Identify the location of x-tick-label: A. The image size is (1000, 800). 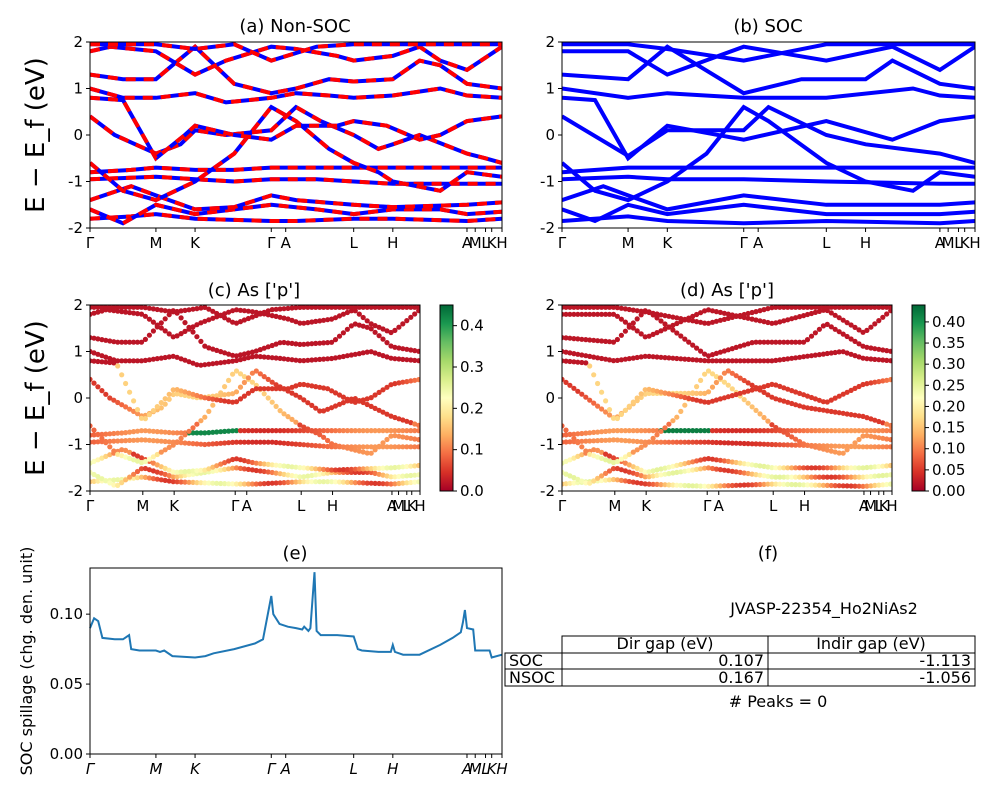
(758, 243).